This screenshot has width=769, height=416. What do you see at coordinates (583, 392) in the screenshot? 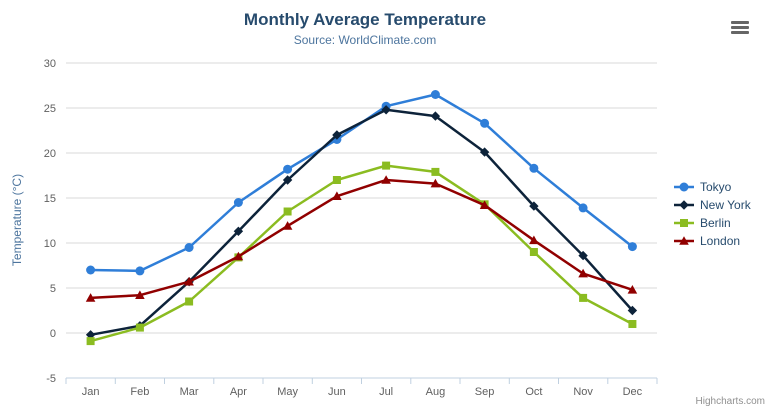
I see `x-axis-label: Nov` at bounding box center [583, 392].